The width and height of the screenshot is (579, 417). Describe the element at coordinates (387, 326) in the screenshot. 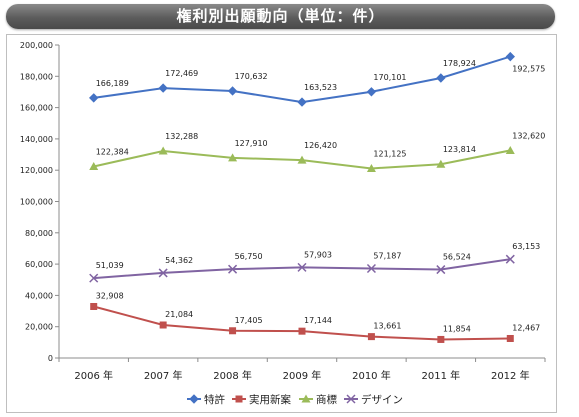

I see `data-label: 13,661` at that location.